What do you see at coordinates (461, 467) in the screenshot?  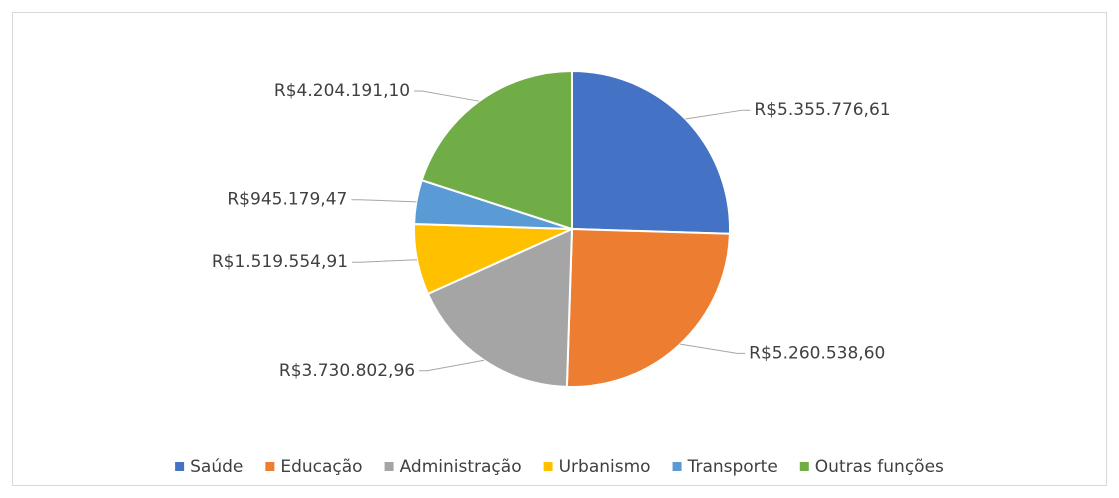 I see `legend-label: Administração` at bounding box center [461, 467].